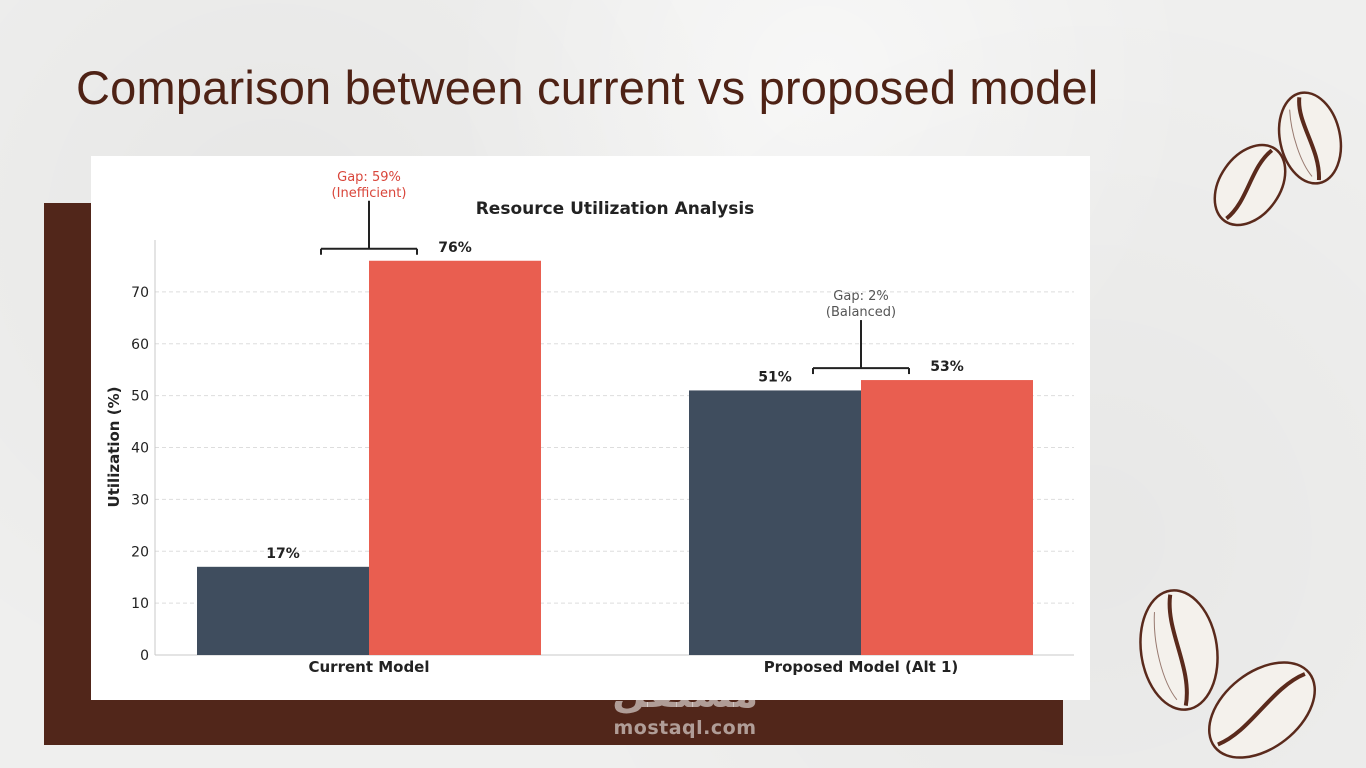 The width and height of the screenshot is (1366, 768). Describe the element at coordinates (140, 293) in the screenshot. I see `y-tick-label: 70` at that location.